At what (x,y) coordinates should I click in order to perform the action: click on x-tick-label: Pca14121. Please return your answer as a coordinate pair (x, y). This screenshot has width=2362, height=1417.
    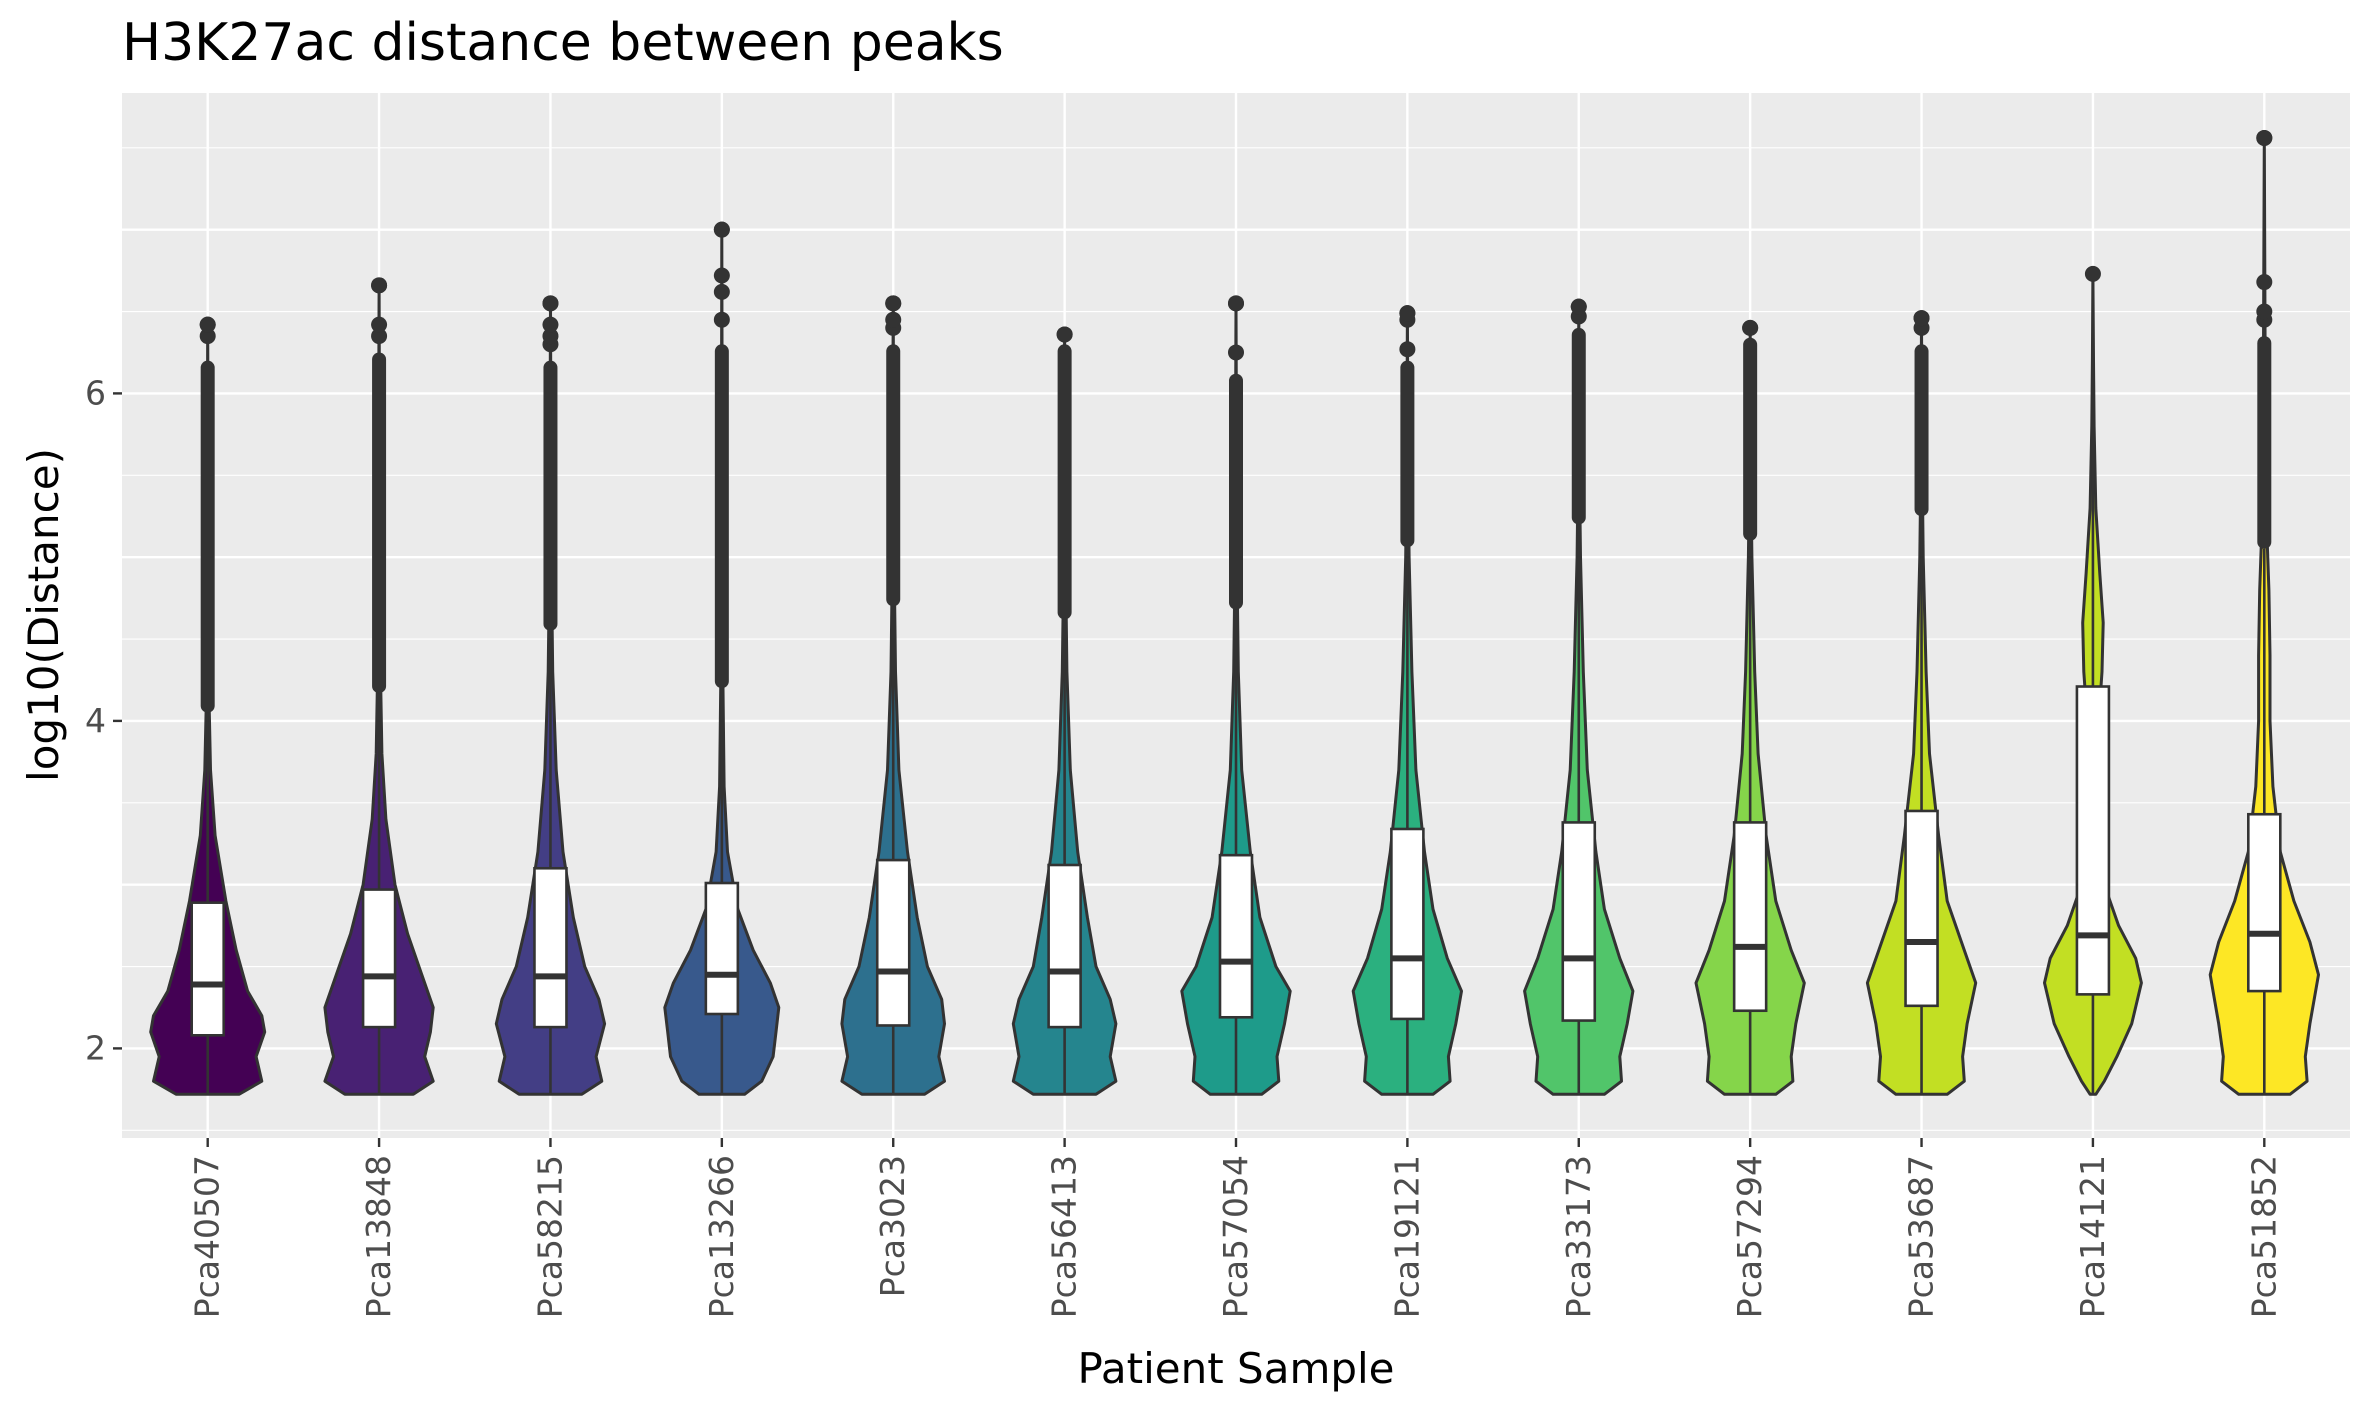
    Looking at the image, I should click on (2092, 1236).